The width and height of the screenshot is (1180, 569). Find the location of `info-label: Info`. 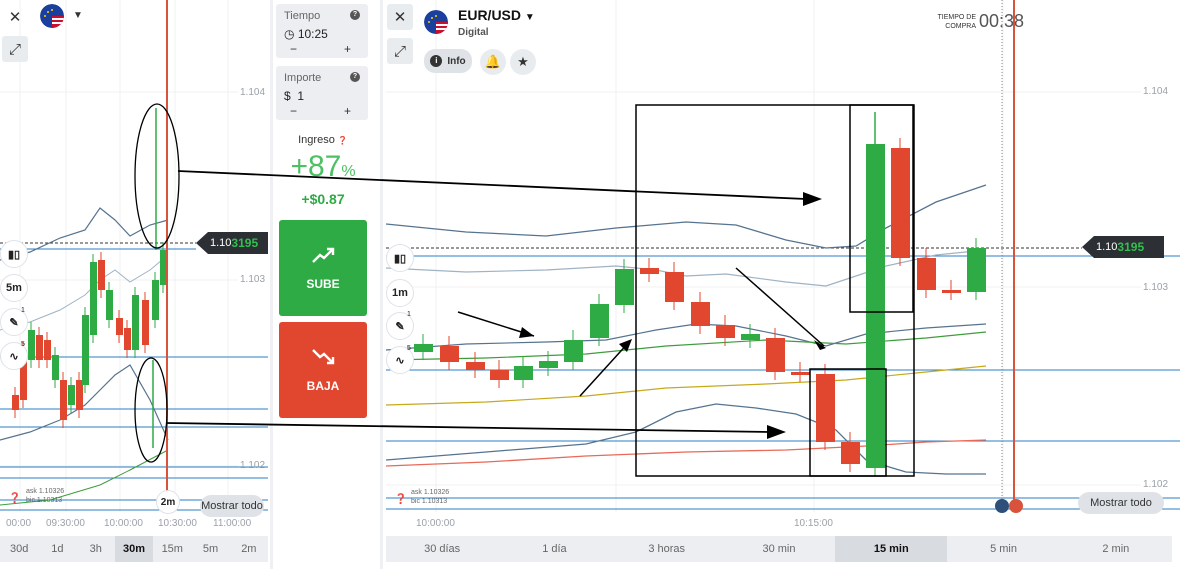

info-label: Info is located at coordinates (456, 61).